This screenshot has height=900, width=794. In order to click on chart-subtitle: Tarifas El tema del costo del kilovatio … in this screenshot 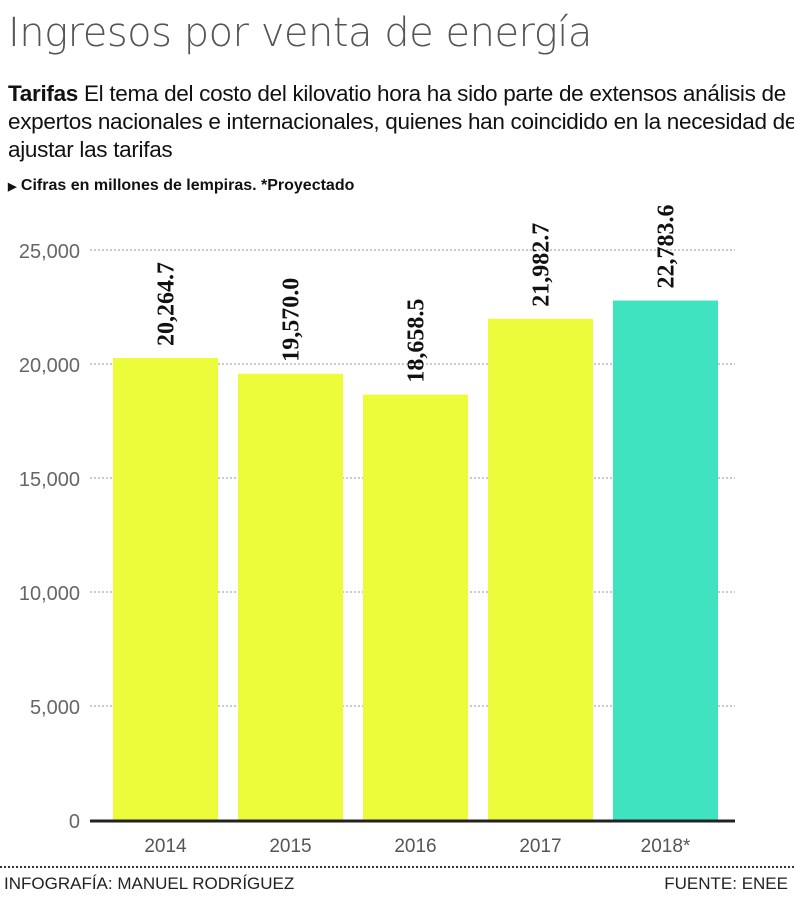, I will do `click(401, 122)`.